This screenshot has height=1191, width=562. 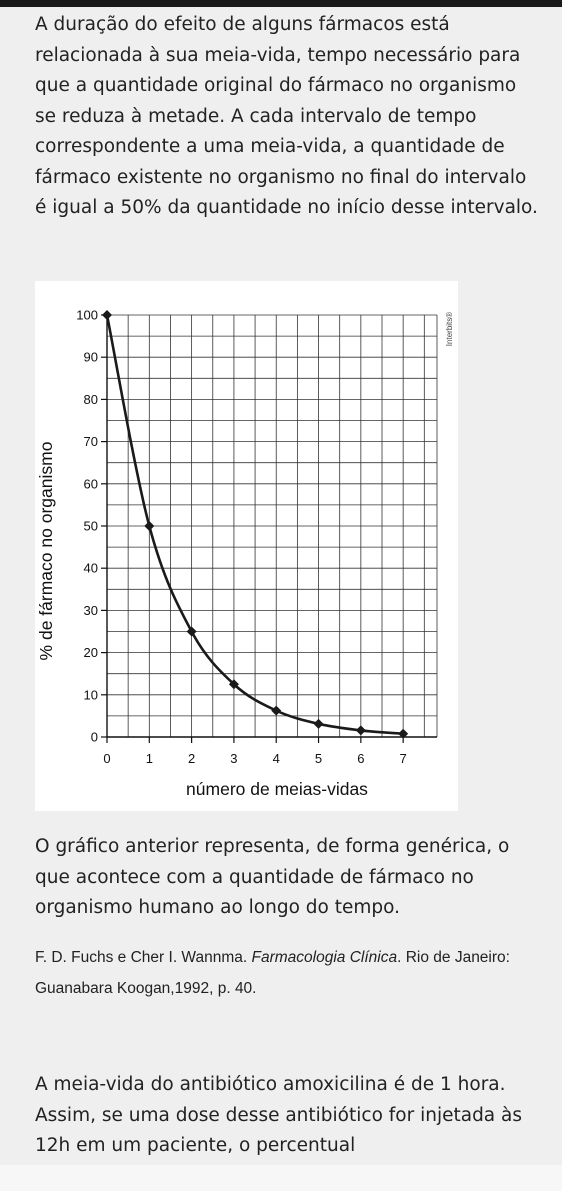 What do you see at coordinates (91, 357) in the screenshot?
I see `y-tick-label: 90` at bounding box center [91, 357].